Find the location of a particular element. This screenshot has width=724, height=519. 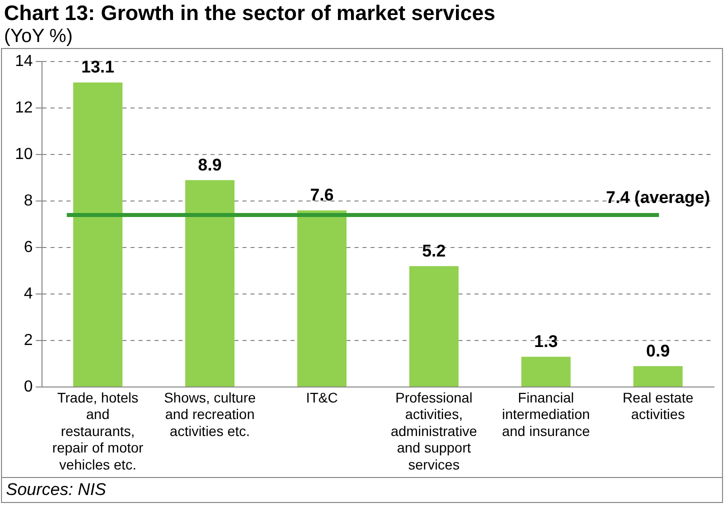

y-tick-label: 10 is located at coordinates (24, 154).